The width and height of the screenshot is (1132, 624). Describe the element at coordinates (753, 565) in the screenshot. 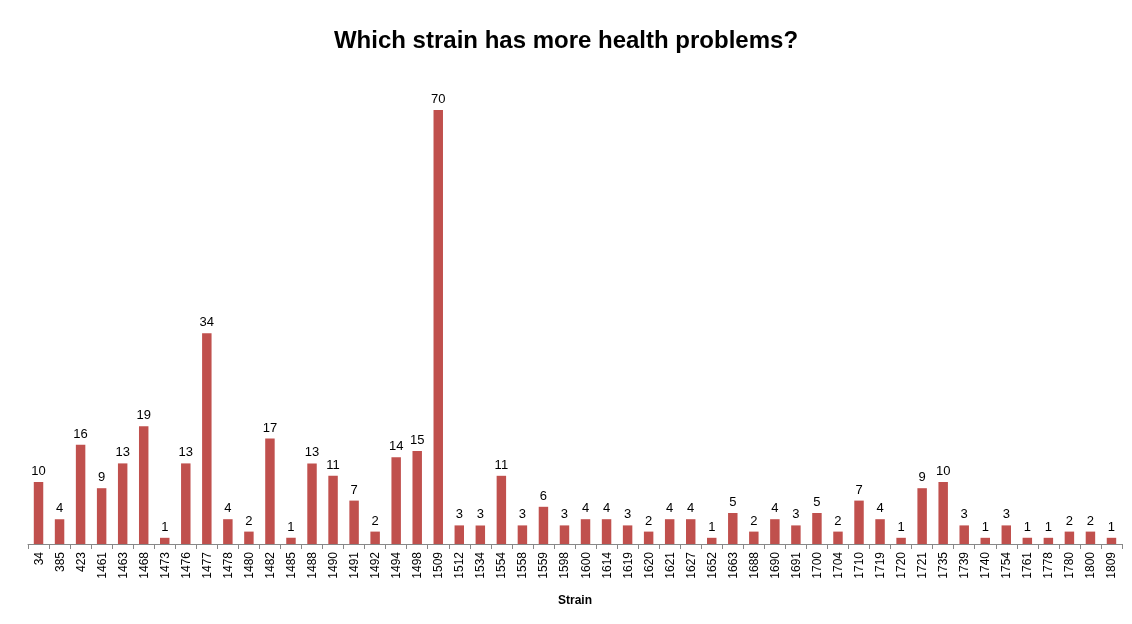

I see `x-tick-label: 1688` at that location.